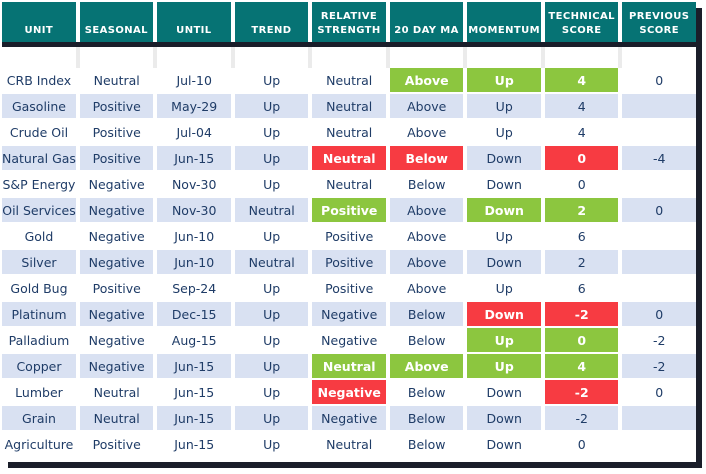  Describe the element at coordinates (659, 340) in the screenshot. I see `cell-previous_score: -2` at that location.